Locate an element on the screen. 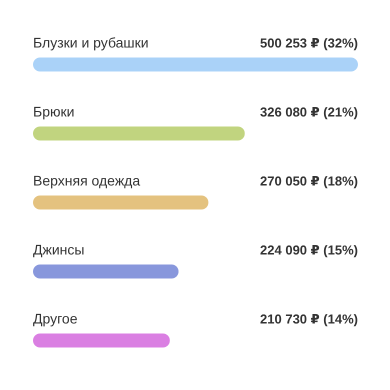 This screenshot has width=390, height=390. data-label: 270 050 ₽ (18%) is located at coordinates (309, 181).